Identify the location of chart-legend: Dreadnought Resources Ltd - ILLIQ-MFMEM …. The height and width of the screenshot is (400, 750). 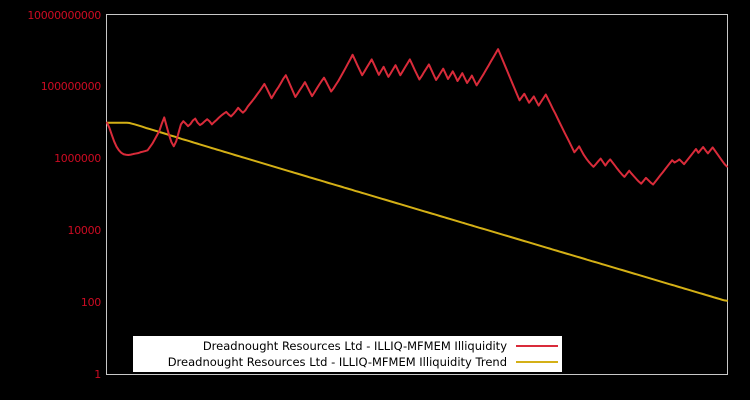
(347, 354).